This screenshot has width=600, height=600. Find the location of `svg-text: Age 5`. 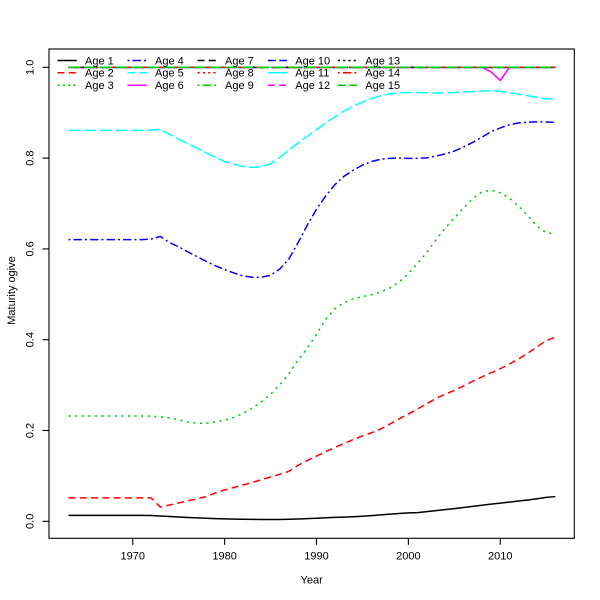

svg-text: Age 5 is located at coordinates (169, 74).